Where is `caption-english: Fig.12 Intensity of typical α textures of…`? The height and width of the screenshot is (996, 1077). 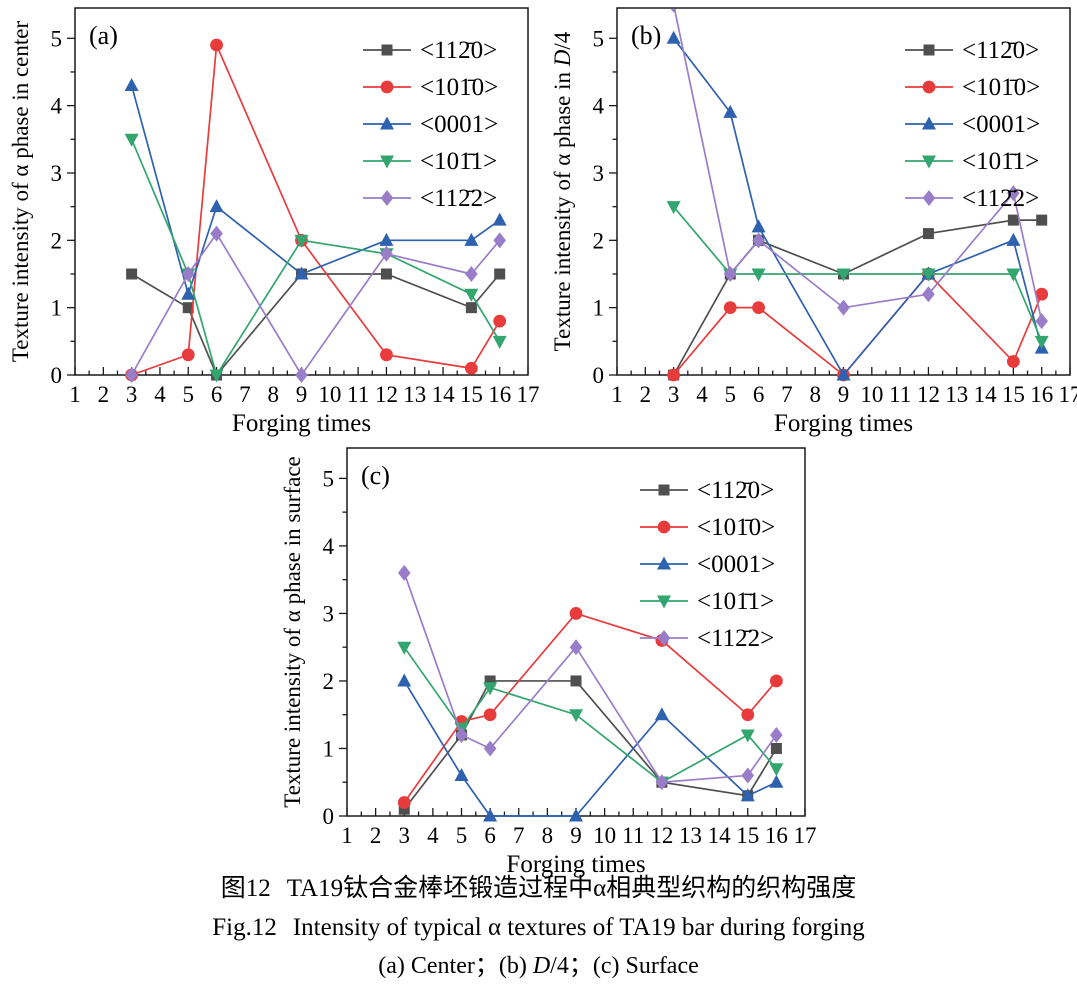 caption-english: Fig.12 Intensity of typical α textures of… is located at coordinates (538, 927).